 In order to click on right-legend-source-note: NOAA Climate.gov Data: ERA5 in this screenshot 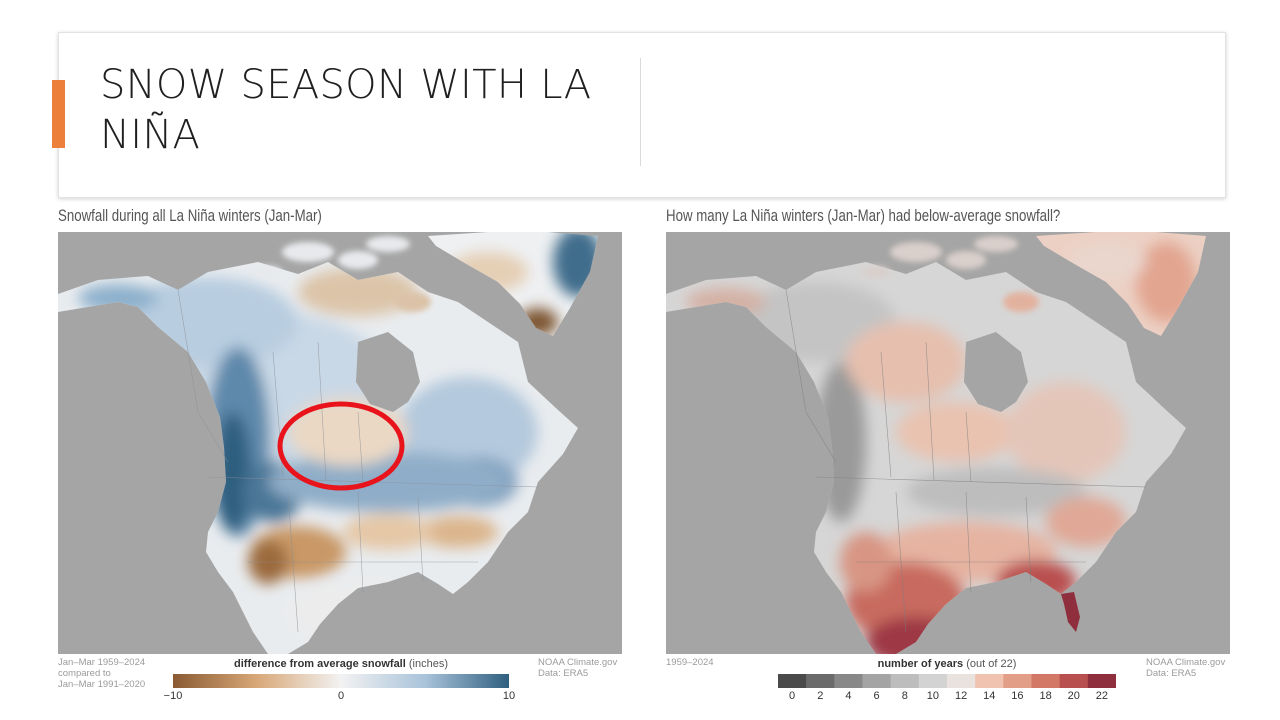, I will do `click(1186, 668)`.